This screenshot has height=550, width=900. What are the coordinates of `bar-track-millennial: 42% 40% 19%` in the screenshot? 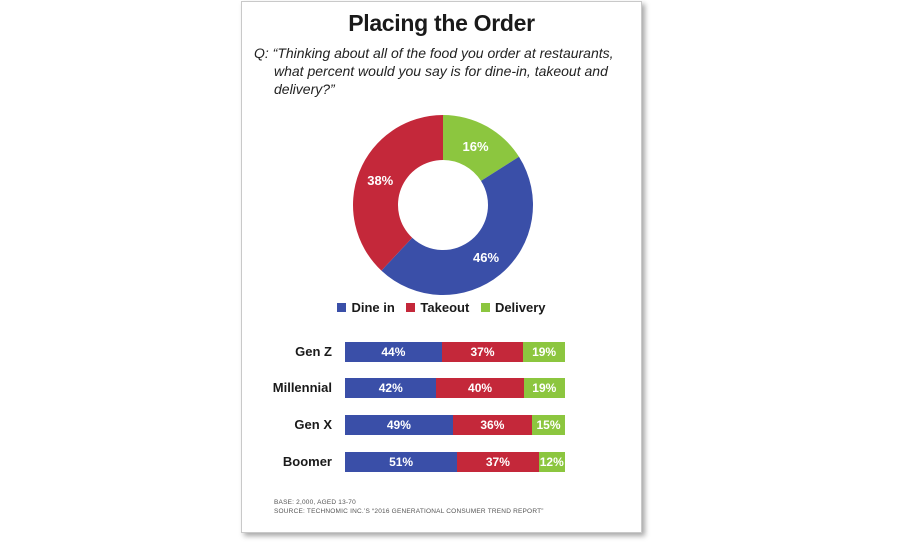 It's located at (455, 388).